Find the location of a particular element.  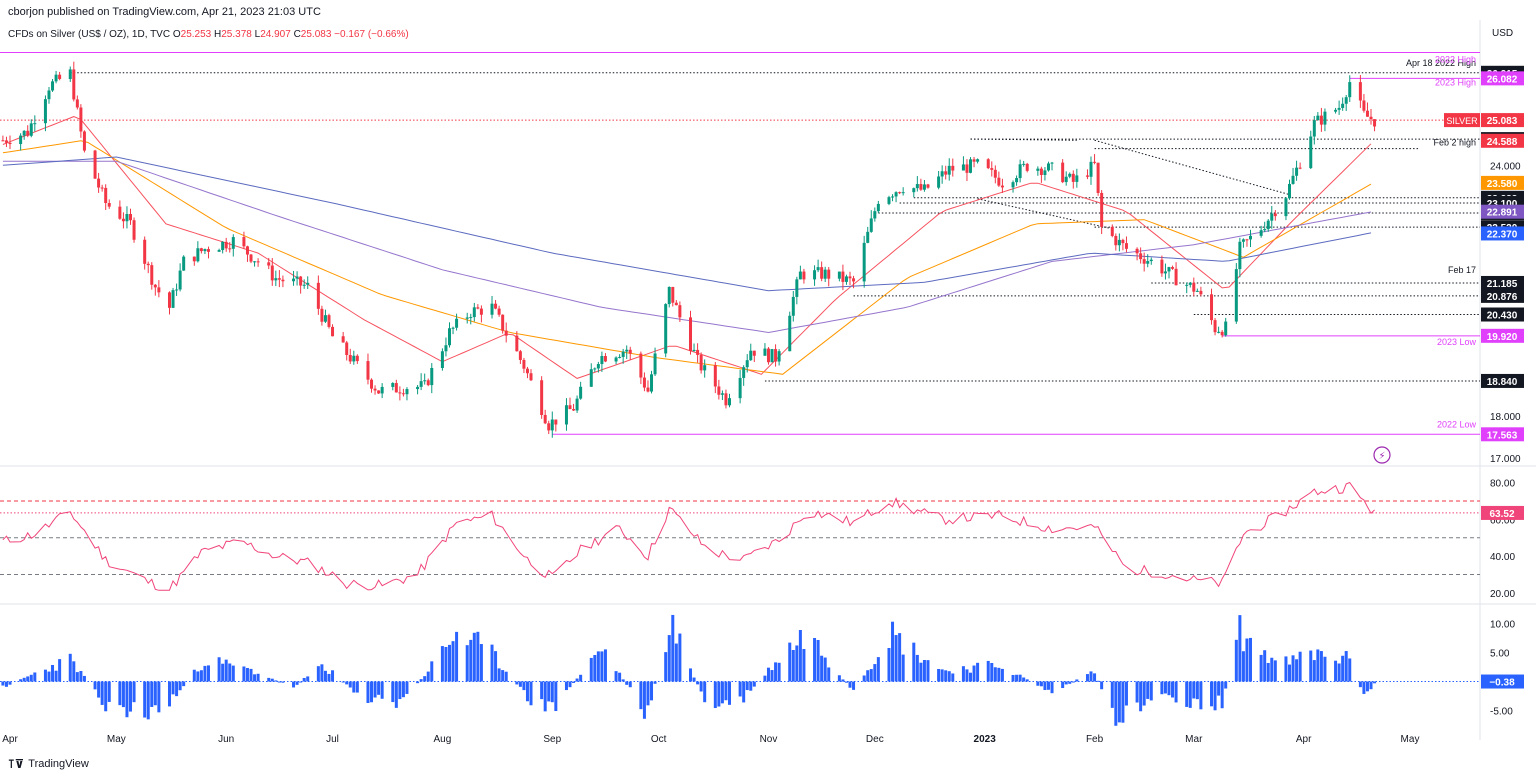

price-label-bg is located at coordinates (1502, 120).